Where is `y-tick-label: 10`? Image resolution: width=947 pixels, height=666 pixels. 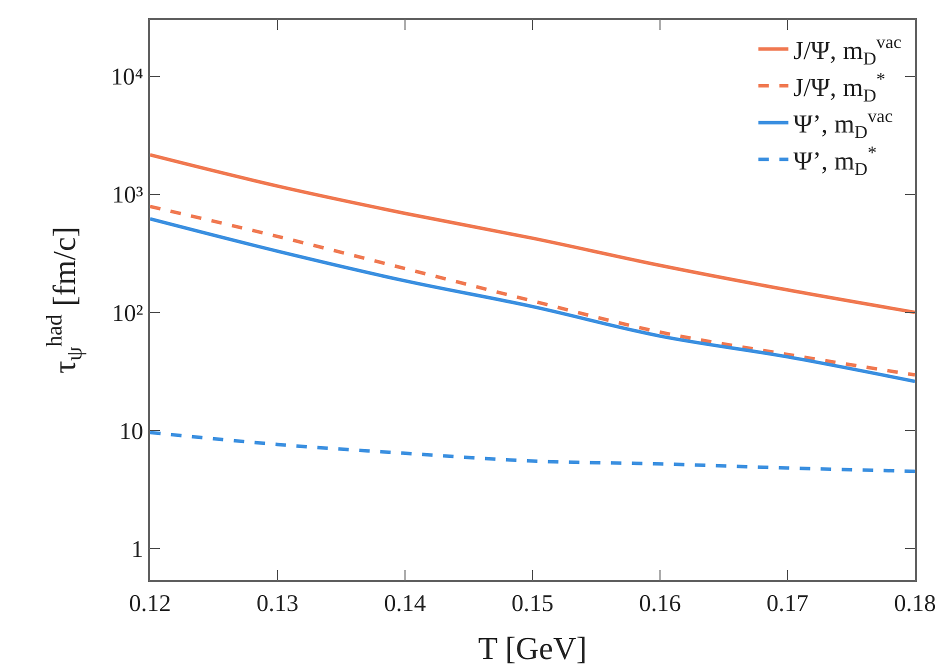 y-tick-label: 10 is located at coordinates (131, 431).